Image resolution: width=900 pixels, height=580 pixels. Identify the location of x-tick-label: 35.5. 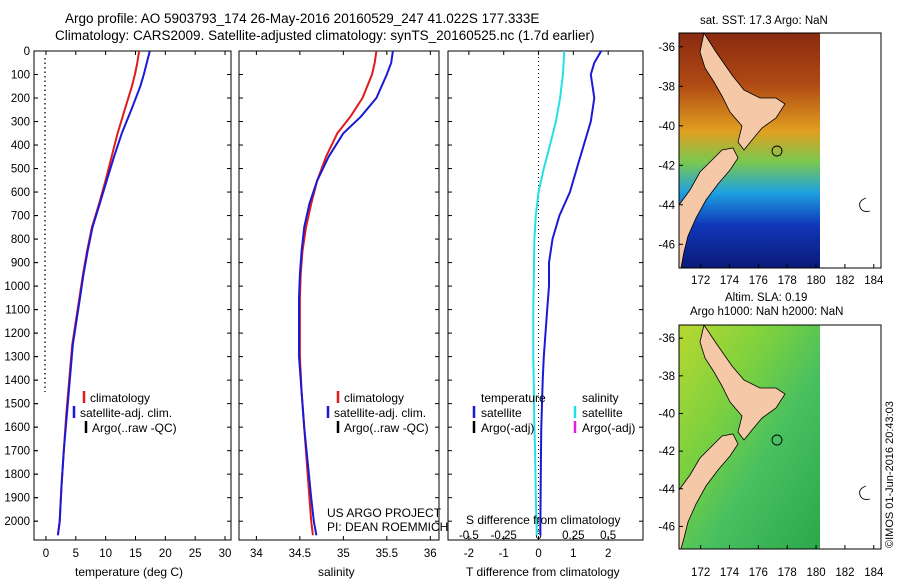
(387, 554).